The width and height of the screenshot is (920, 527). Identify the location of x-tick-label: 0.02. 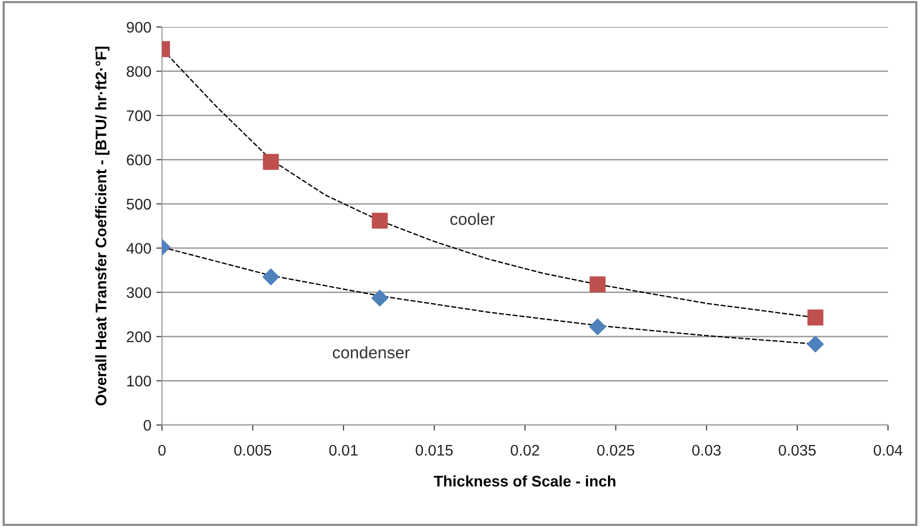
(525, 450).